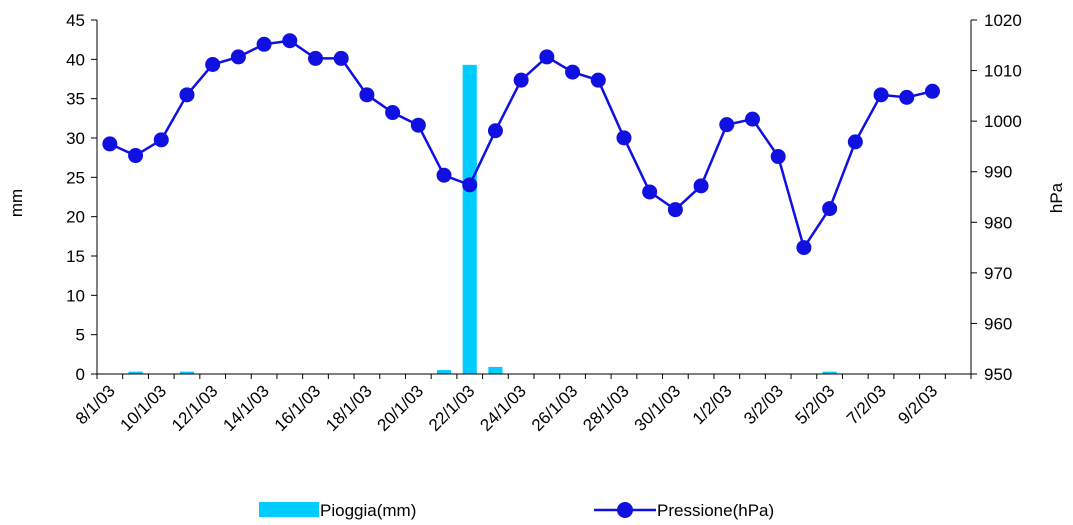 This screenshot has width=1073, height=525. Describe the element at coordinates (998, 273) in the screenshot. I see `y-right-tick-label: 970` at that location.